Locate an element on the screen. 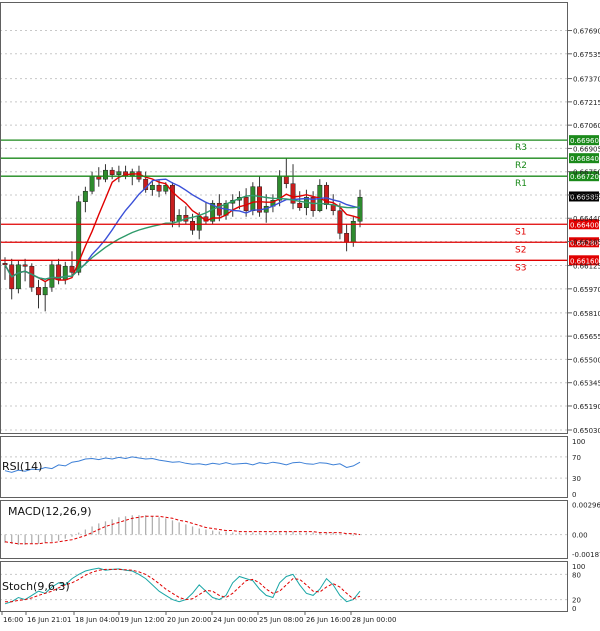  macd-tick-label: 0.00 is located at coordinates (580, 536).